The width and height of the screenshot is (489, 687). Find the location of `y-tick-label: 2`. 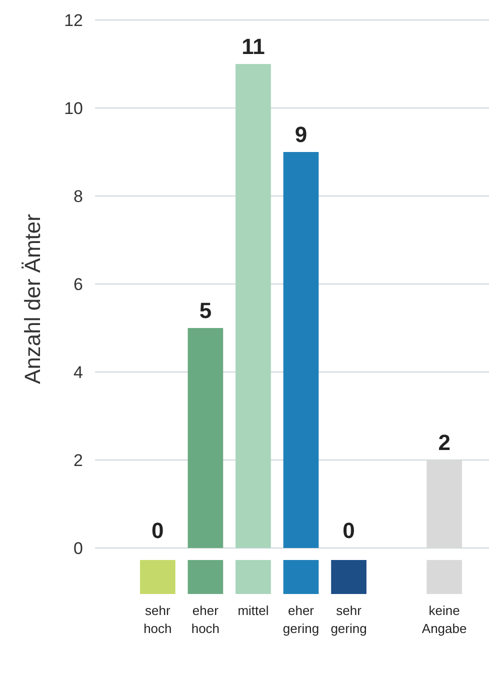

y-tick-label: 2 is located at coordinates (78, 460).